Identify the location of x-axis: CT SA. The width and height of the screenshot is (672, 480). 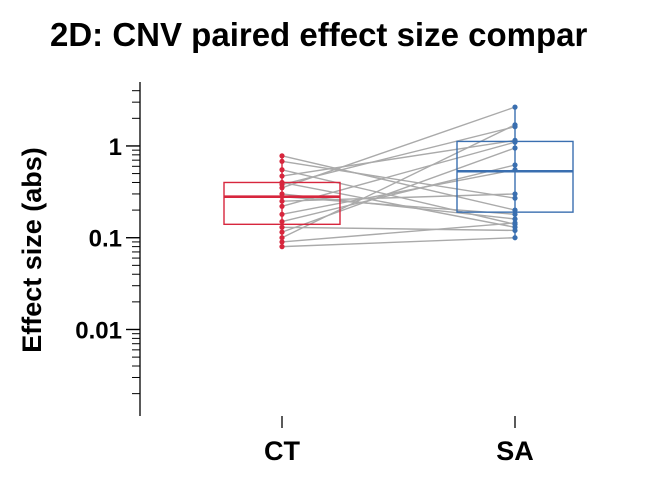
(399, 441).